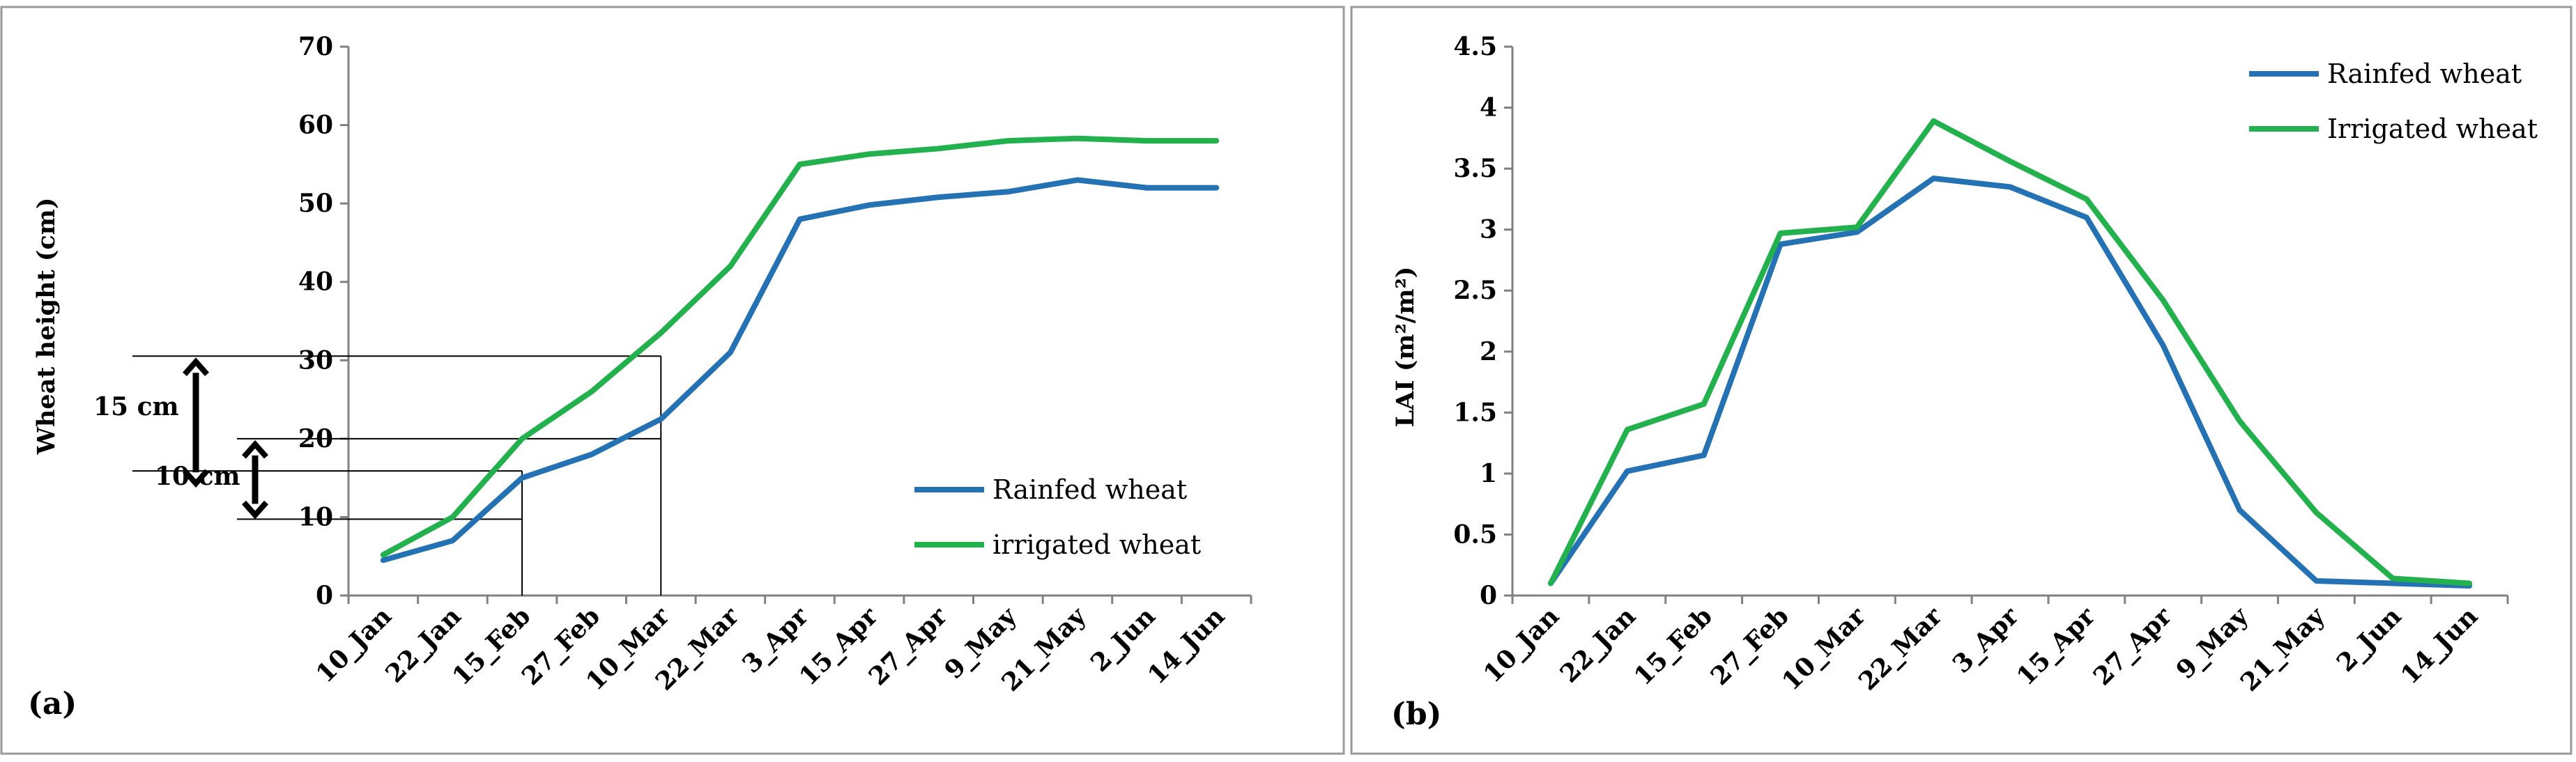 The image size is (2576, 762). Describe the element at coordinates (52, 704) in the screenshot. I see `panel-a-letter: (a)` at that location.